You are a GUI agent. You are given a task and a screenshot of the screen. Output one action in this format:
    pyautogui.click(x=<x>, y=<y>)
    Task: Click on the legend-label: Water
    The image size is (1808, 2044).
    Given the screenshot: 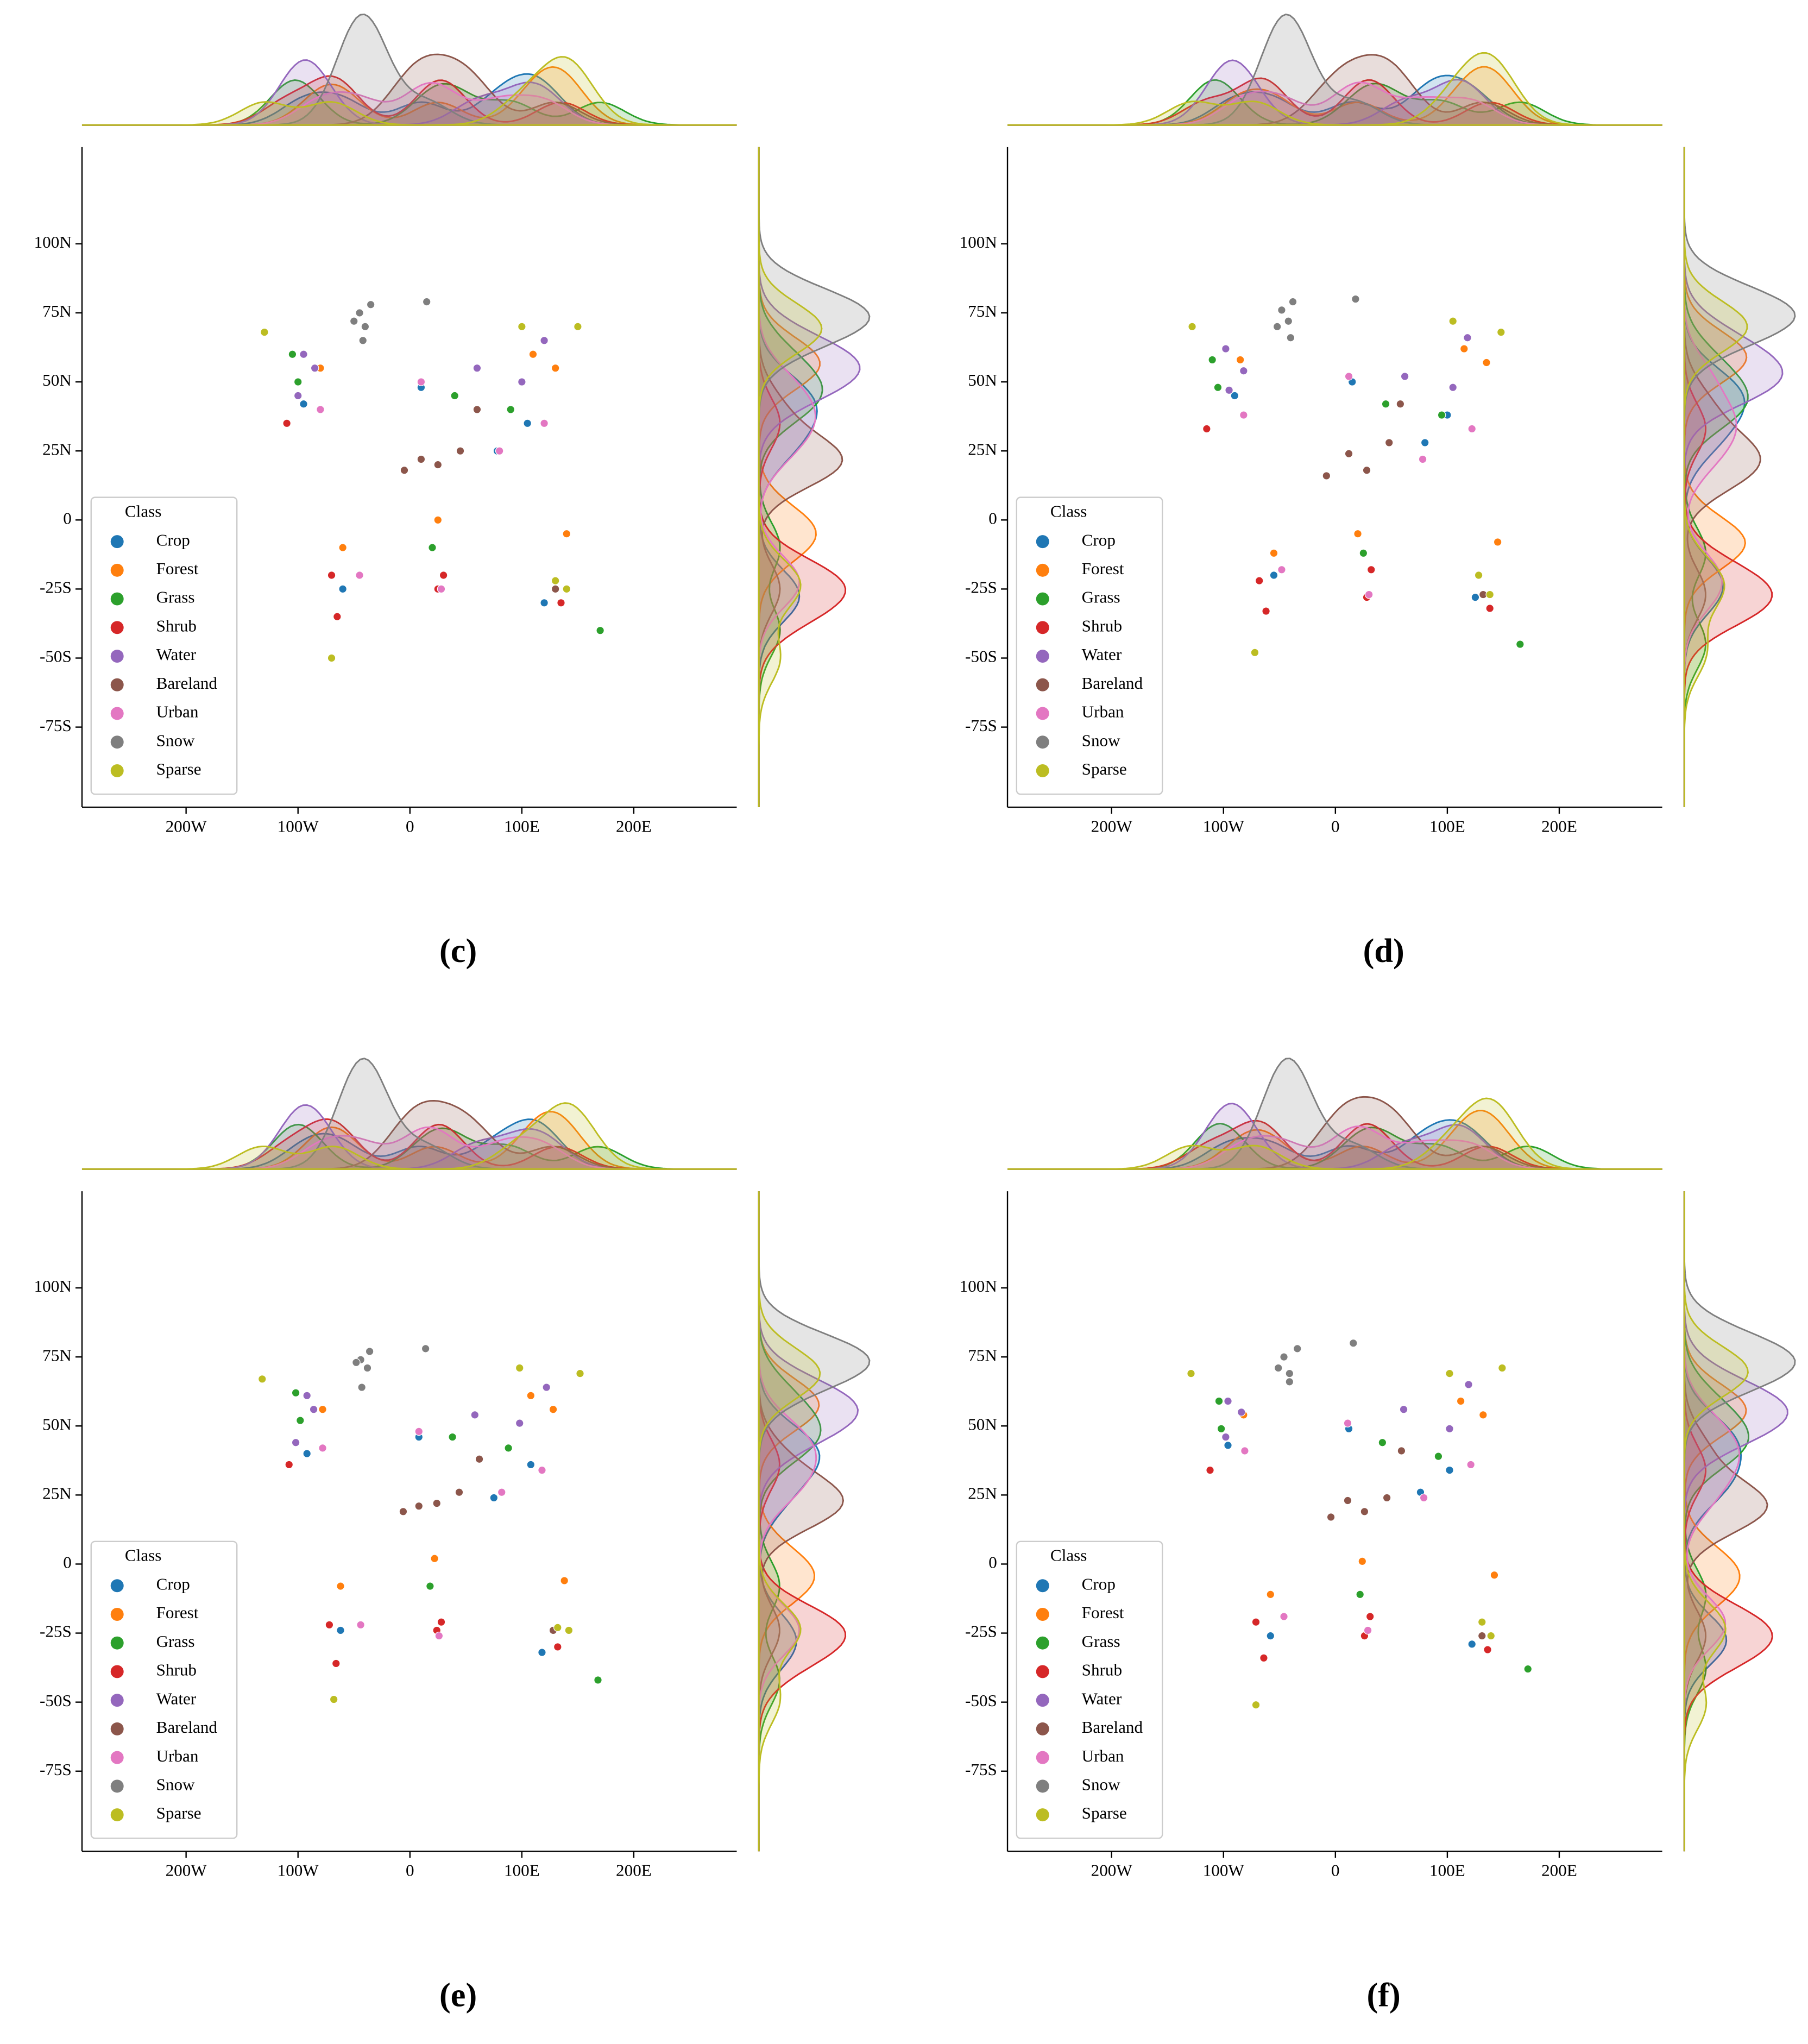 What is the action you would take?
    pyautogui.click(x=177, y=1699)
    